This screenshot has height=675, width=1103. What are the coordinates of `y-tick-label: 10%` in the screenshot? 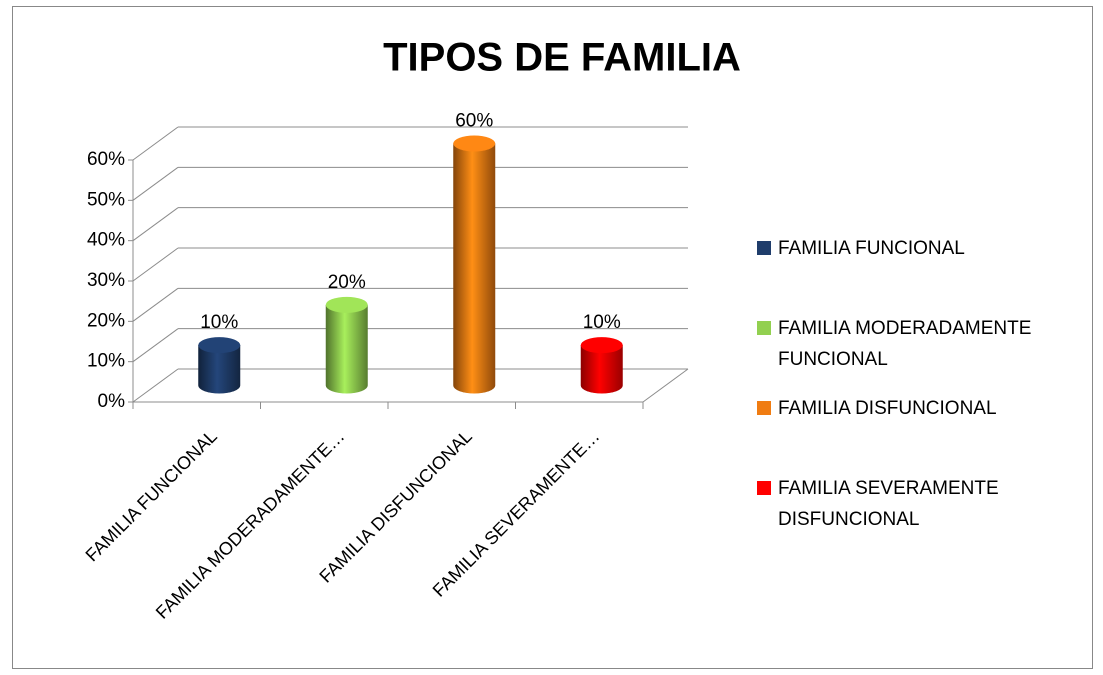 It's located at (106, 361).